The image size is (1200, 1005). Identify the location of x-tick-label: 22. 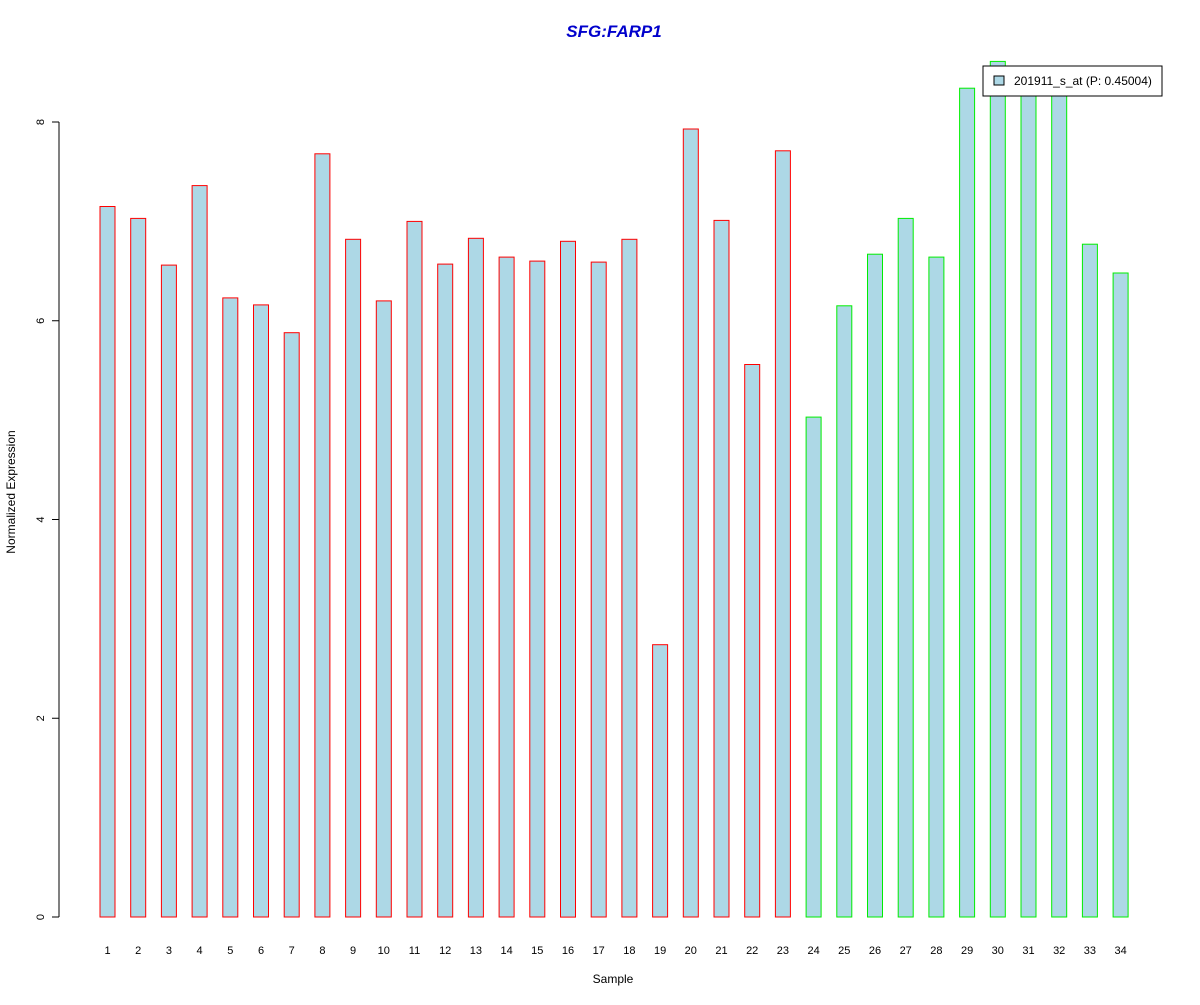
(752, 951).